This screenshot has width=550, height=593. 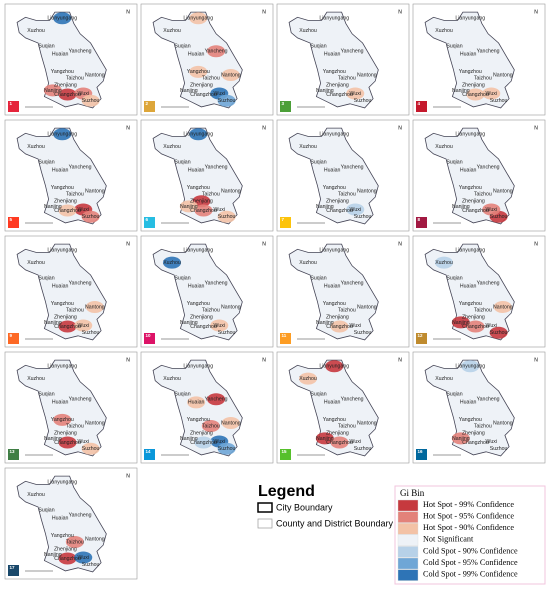 I want to click on gi-bin-label: Cold Spot - 99% Confidence, so click(x=470, y=573).